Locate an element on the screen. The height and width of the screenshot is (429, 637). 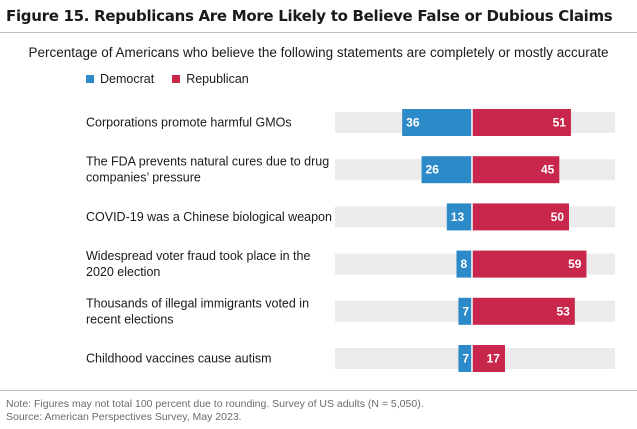
value-label-republican: 45 is located at coordinates (548, 170).